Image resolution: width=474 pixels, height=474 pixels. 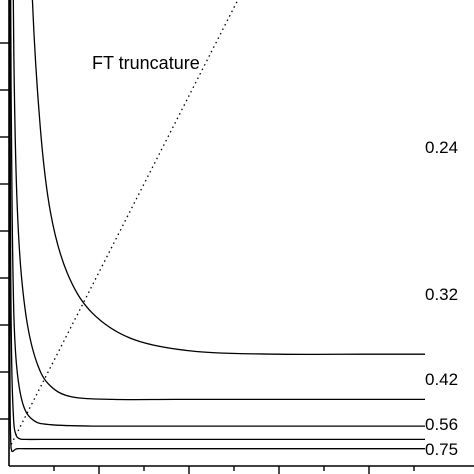 What do you see at coordinates (146, 63) in the screenshot?
I see `annotation-ft-truncature: FT truncature` at bounding box center [146, 63].